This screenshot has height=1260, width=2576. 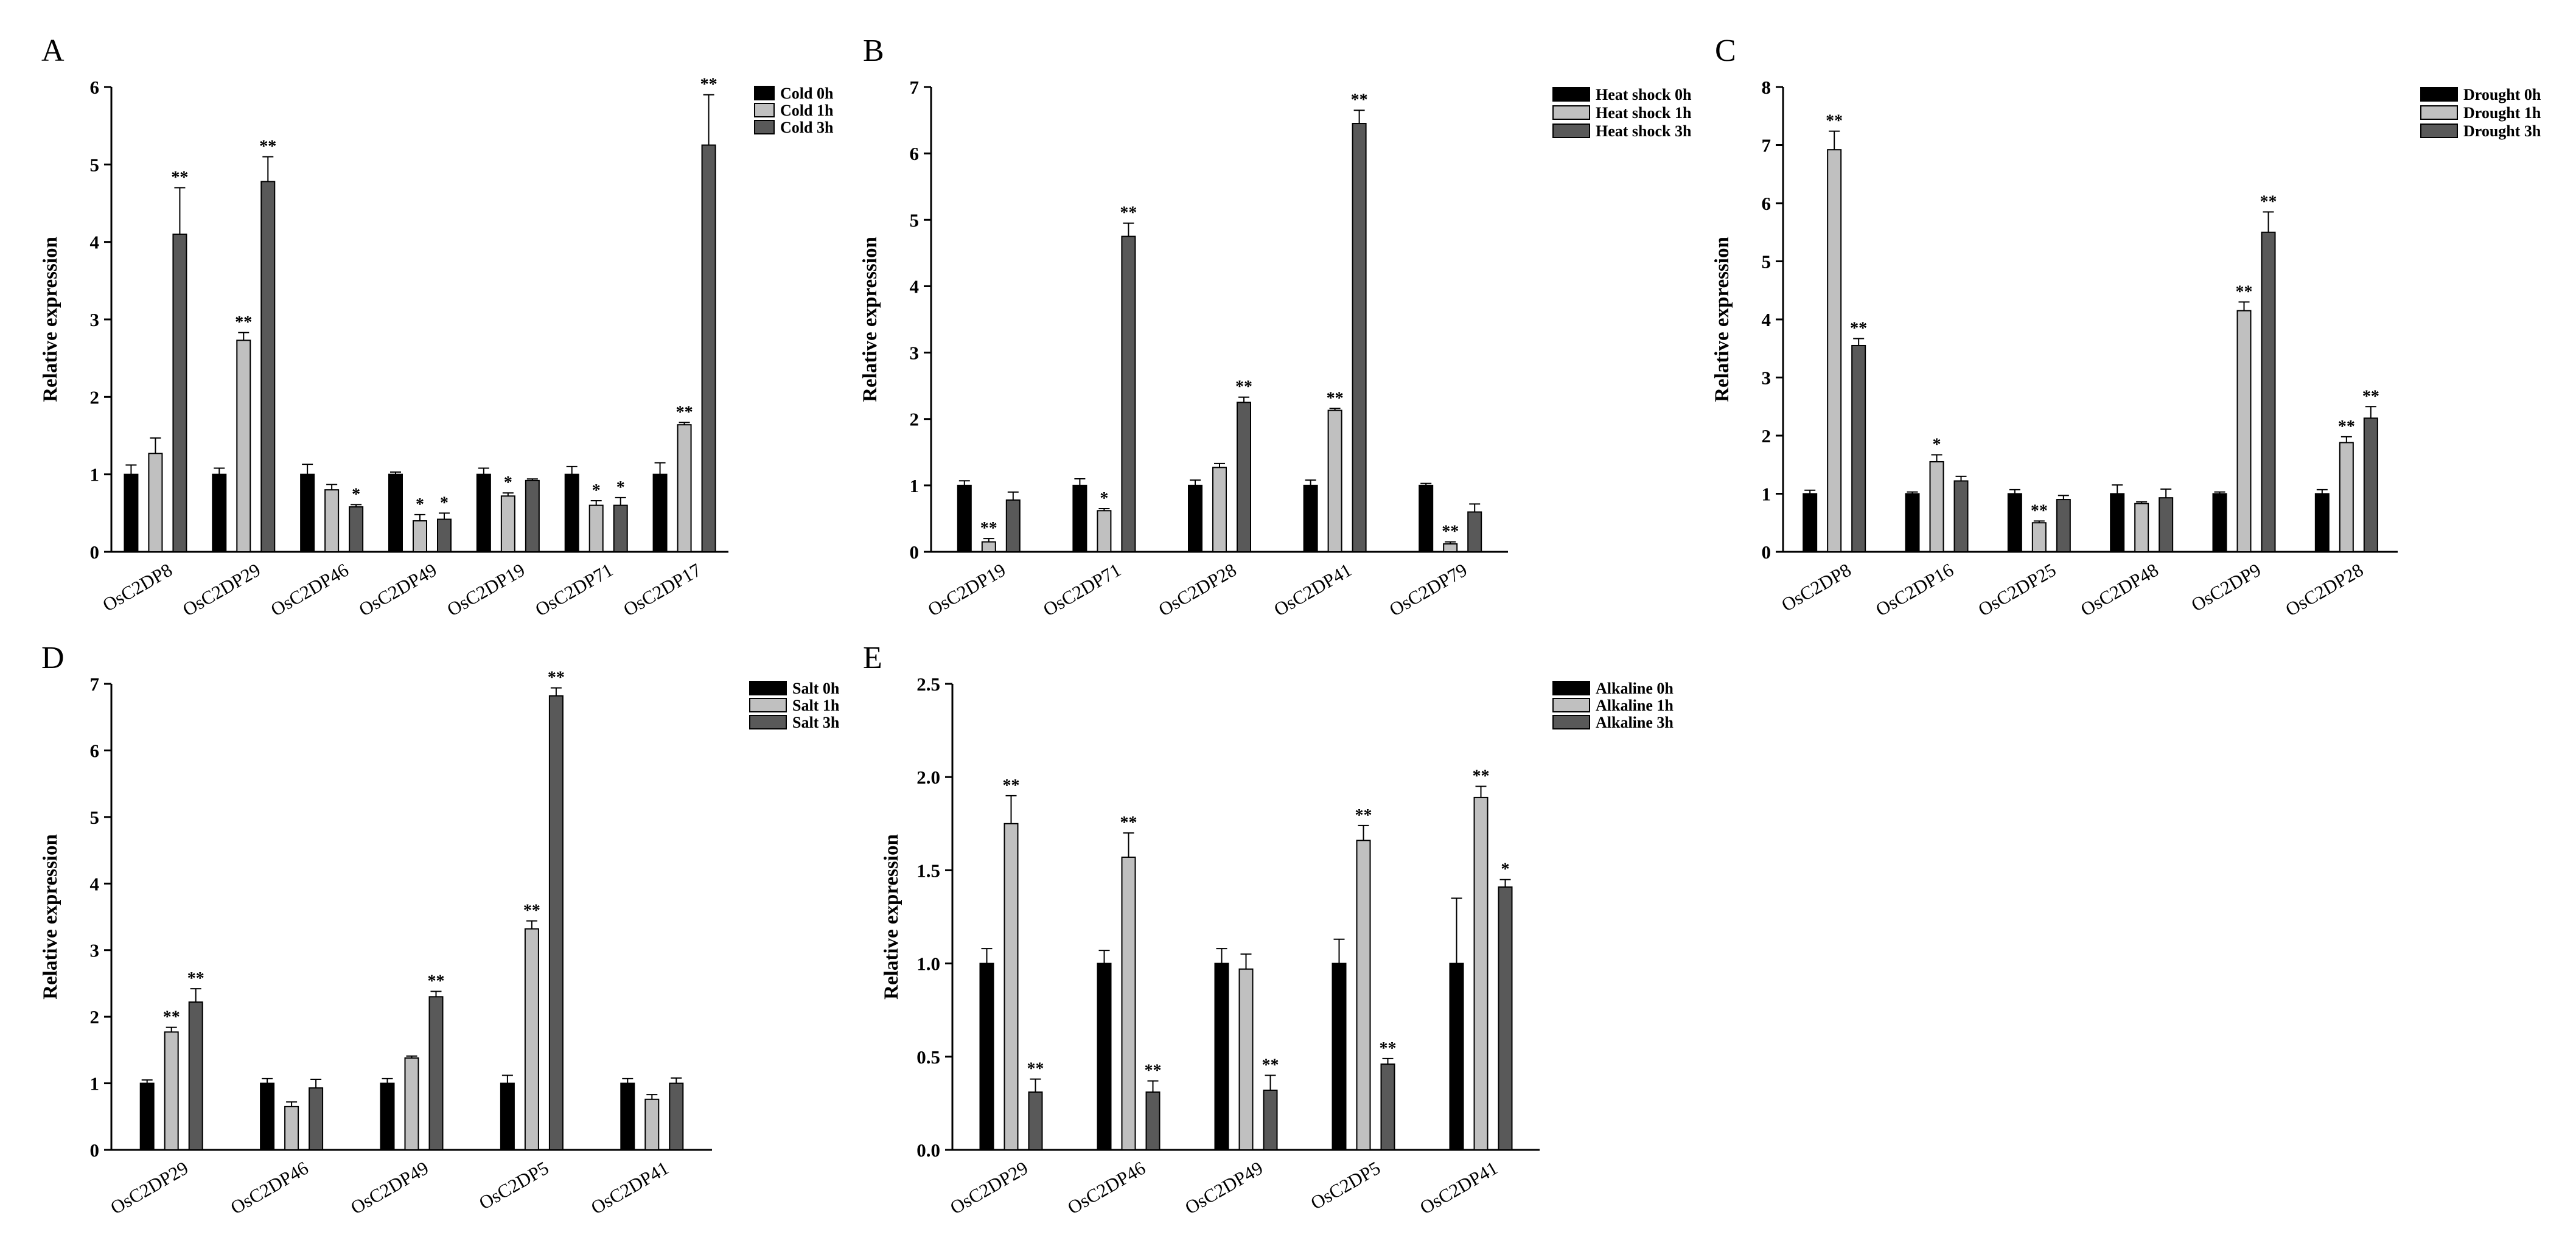 What do you see at coordinates (873, 50) in the screenshot?
I see `panel-letter: B` at bounding box center [873, 50].